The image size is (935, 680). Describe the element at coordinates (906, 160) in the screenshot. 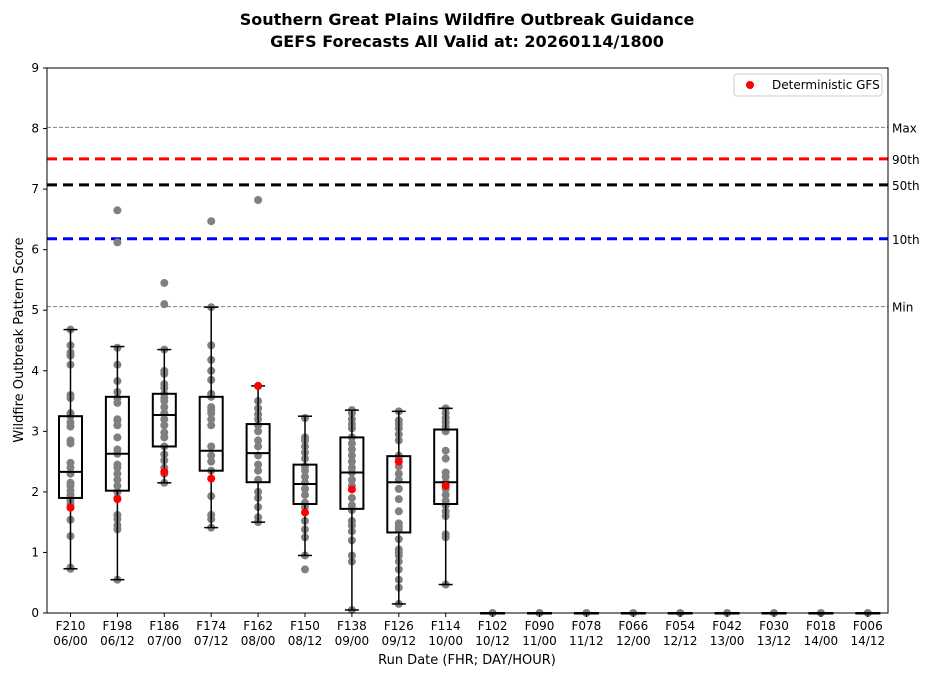

I see `reference-label-90th: 90th` at that location.